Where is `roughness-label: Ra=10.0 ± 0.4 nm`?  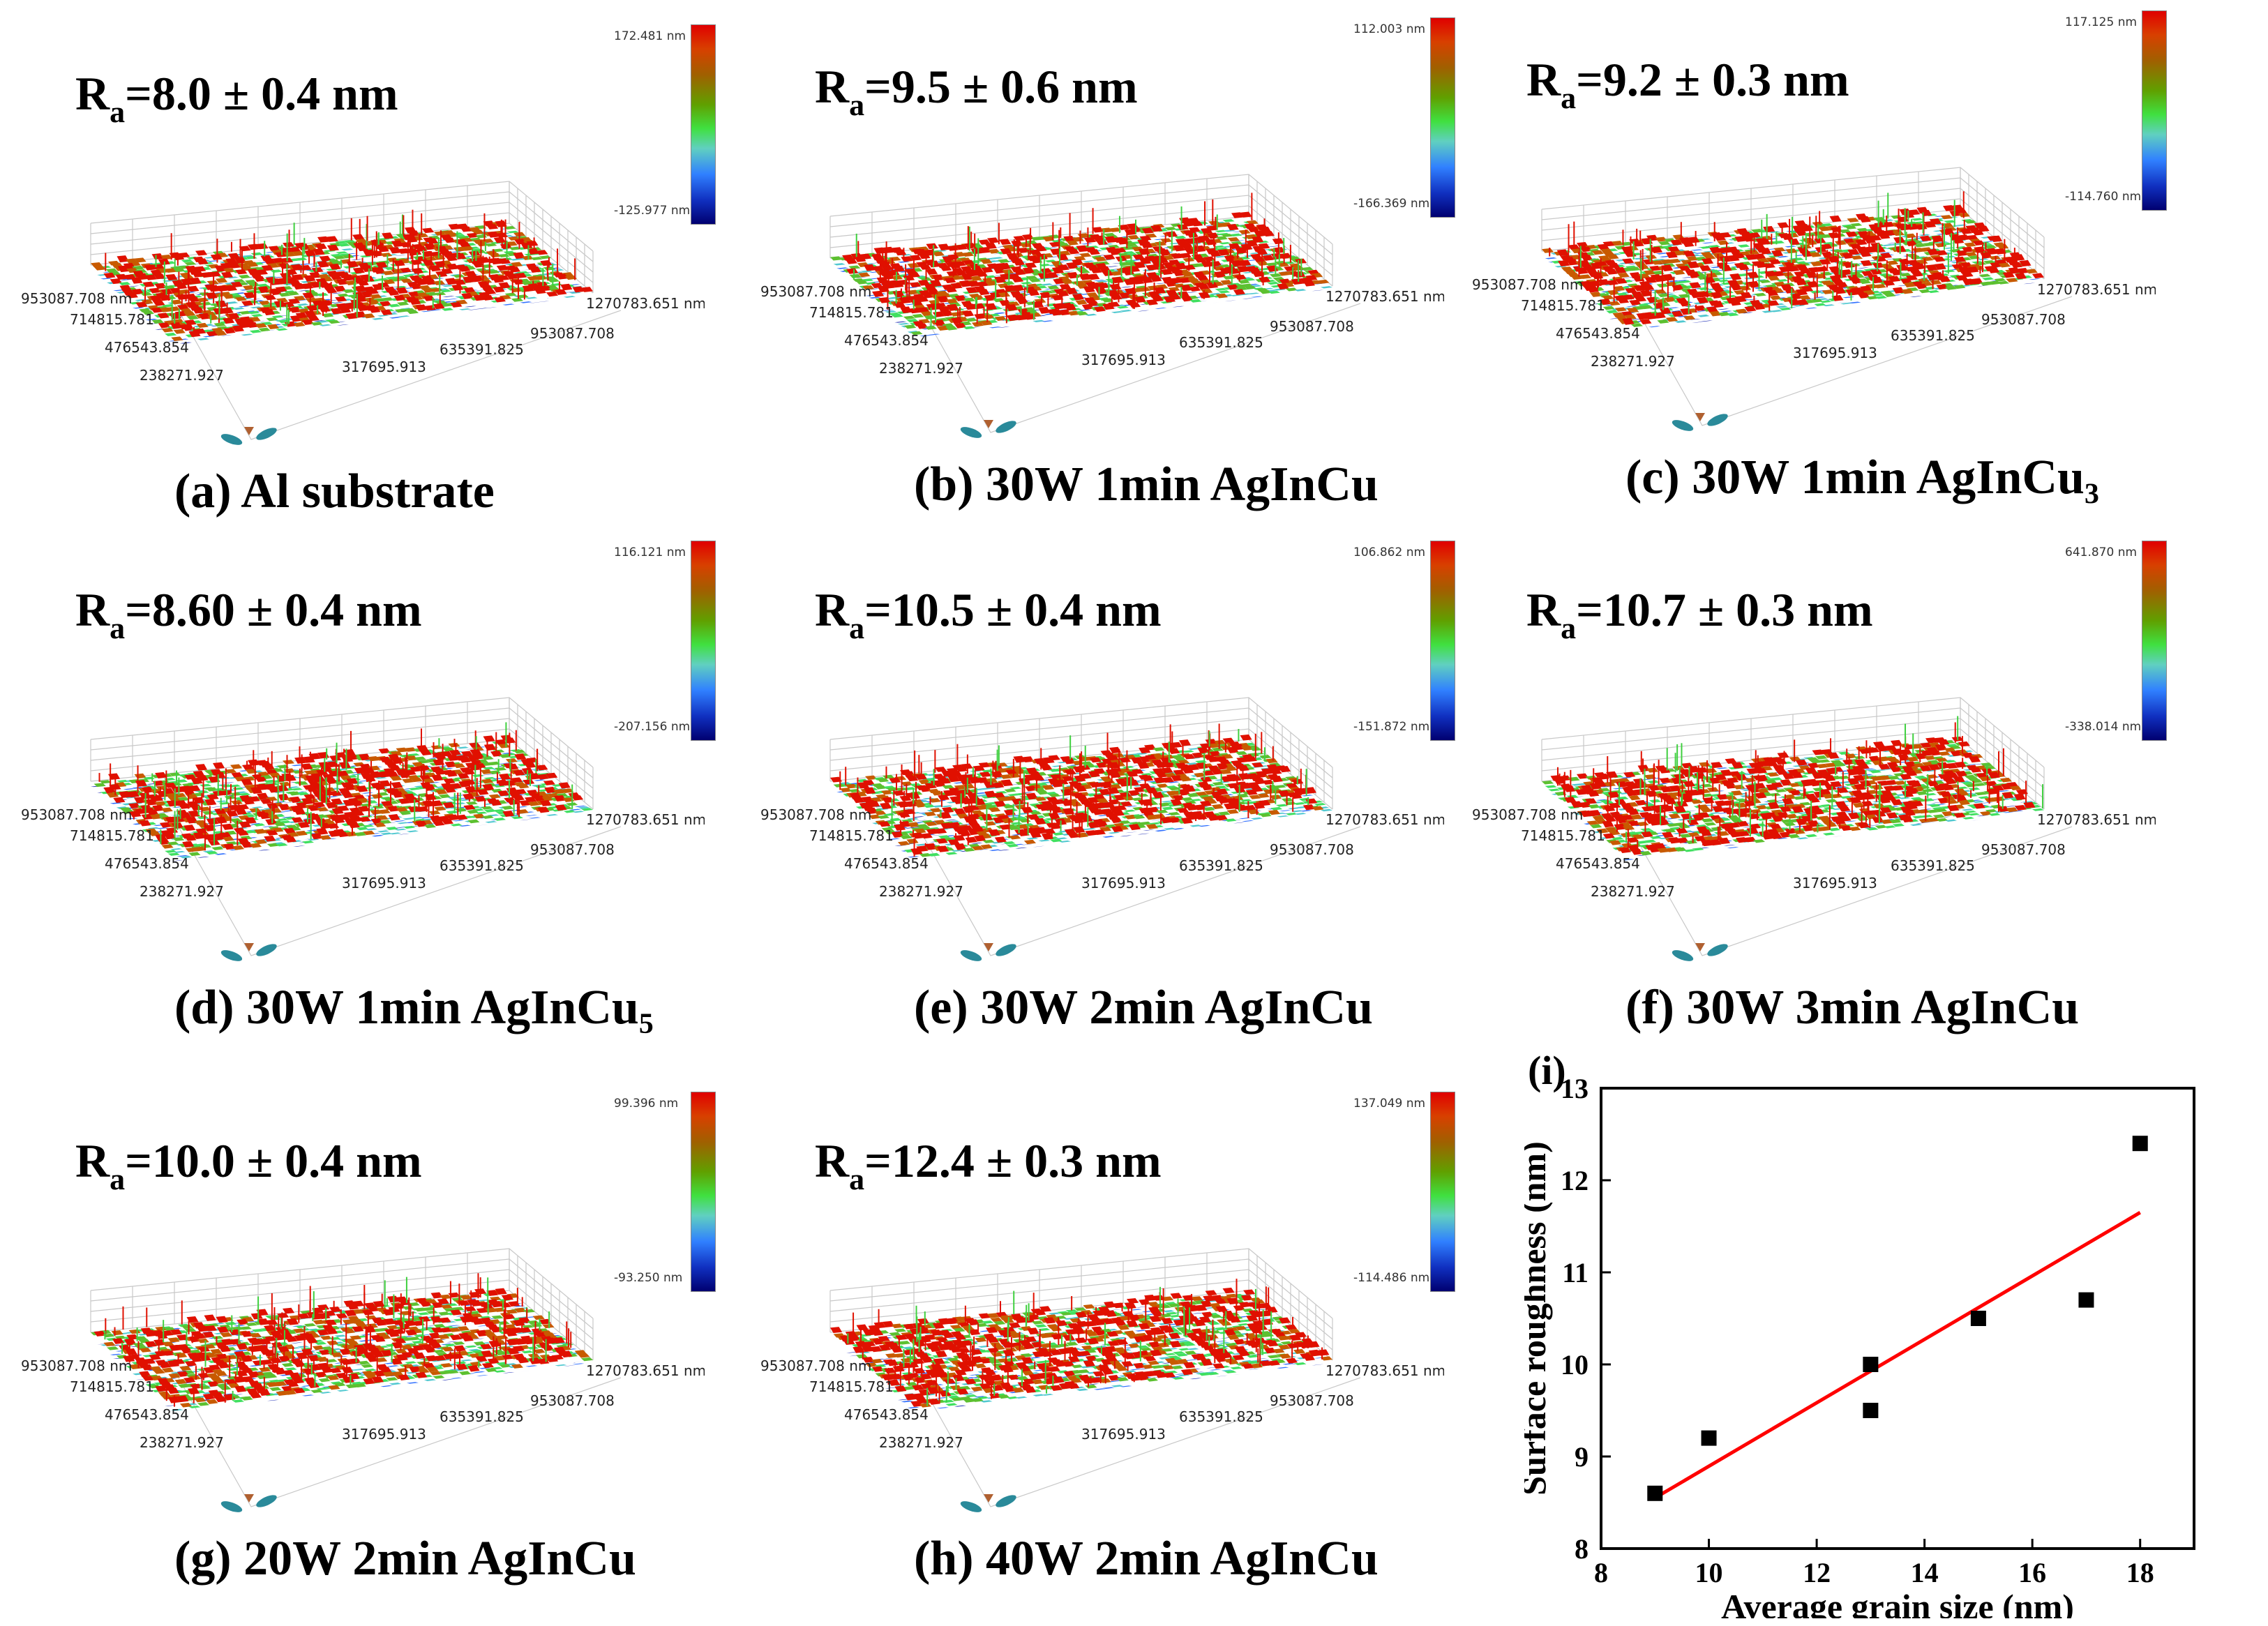 roughness-label: Ra=10.0 ± 0.4 nm is located at coordinates (248, 1165).